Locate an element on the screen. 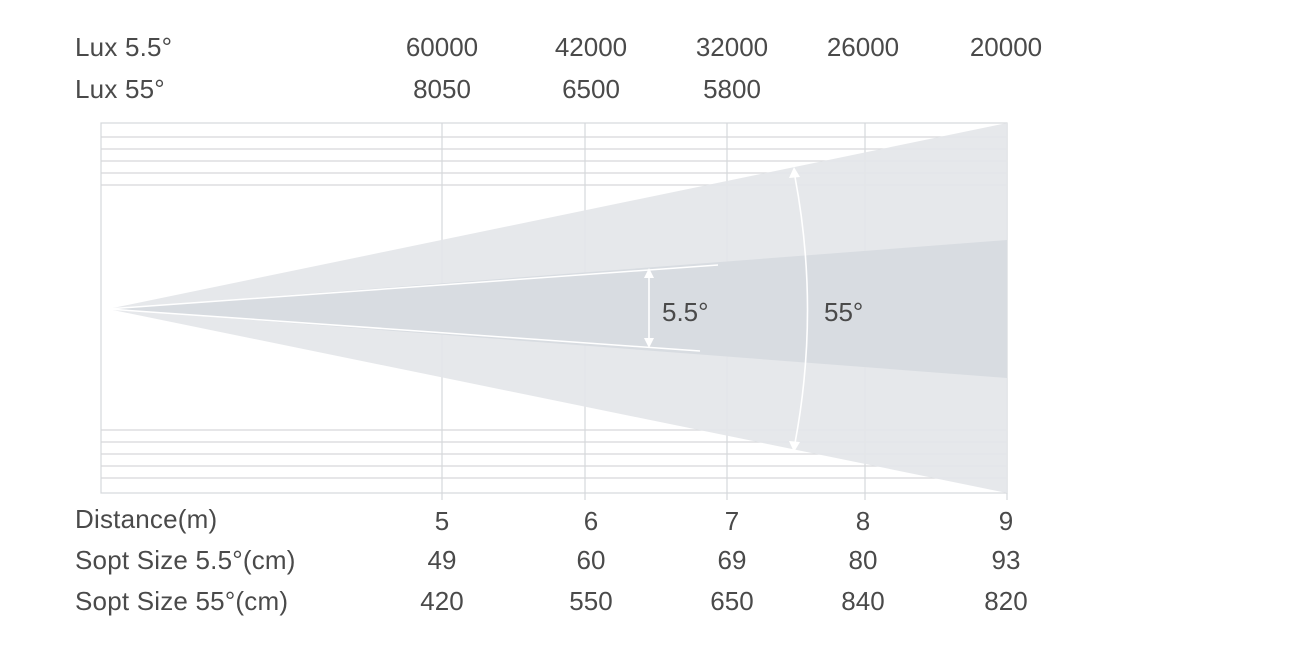 The width and height of the screenshot is (1314, 645). distance-value: 6 is located at coordinates (591, 521).